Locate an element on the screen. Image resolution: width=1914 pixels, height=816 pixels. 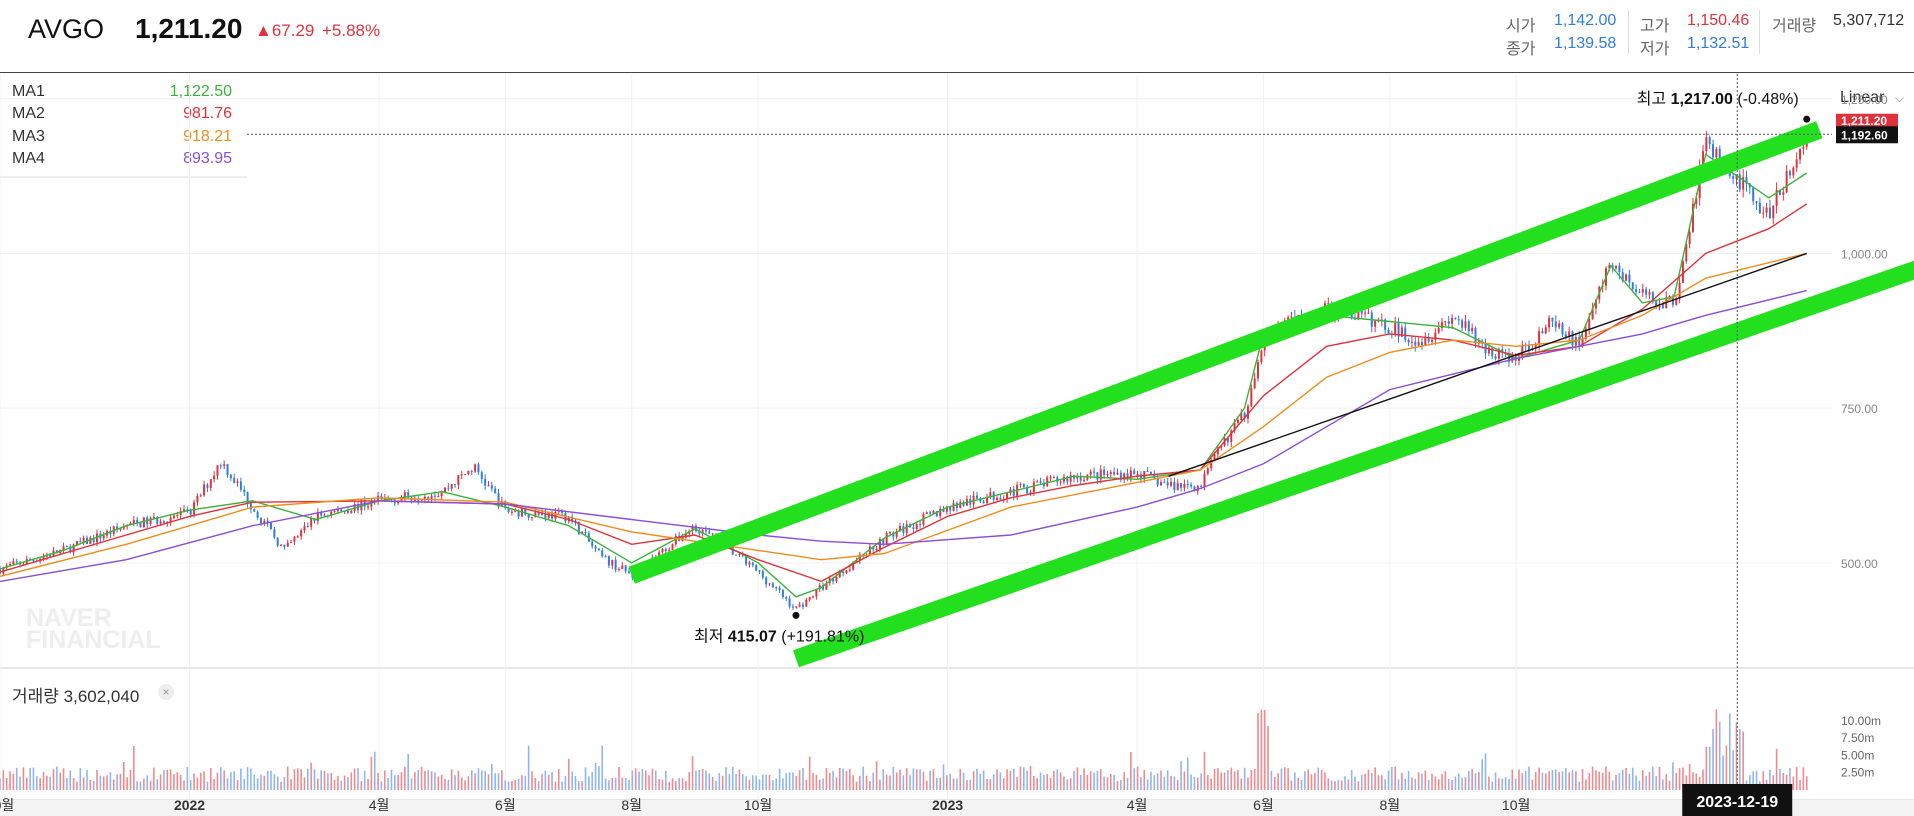
price-change: ▲67.29 is located at coordinates (285, 30).